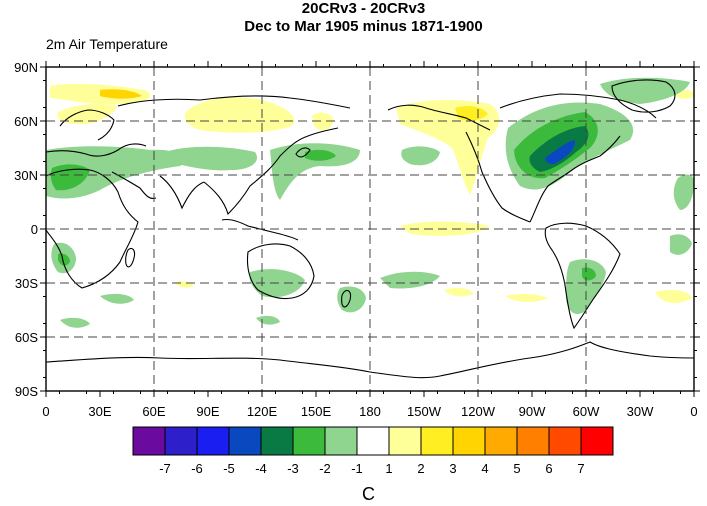  I want to click on x-tick-label: 60E, so click(153, 411).